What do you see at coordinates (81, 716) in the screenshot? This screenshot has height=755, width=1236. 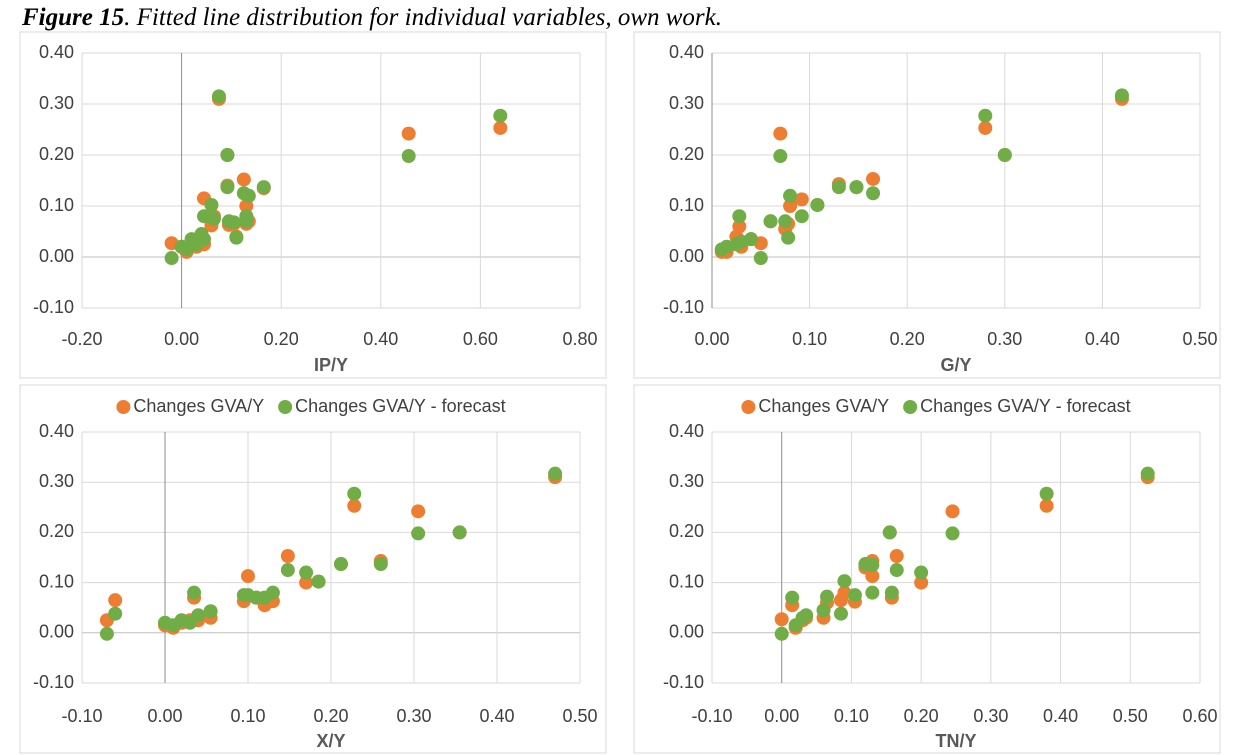 I see `x-tick-label: -0.10` at bounding box center [81, 716].